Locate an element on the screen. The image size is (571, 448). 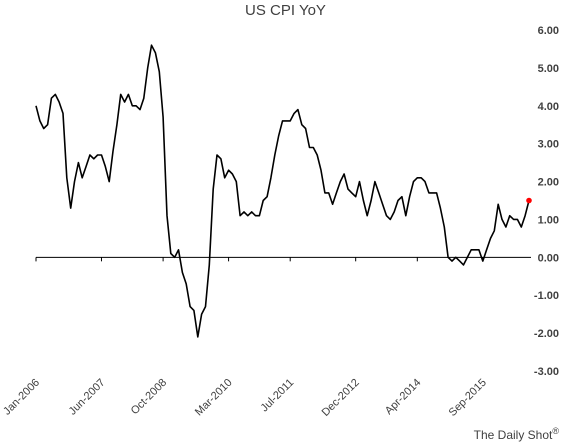
x-tick-label: Jun-2007 is located at coordinates (87, 397).